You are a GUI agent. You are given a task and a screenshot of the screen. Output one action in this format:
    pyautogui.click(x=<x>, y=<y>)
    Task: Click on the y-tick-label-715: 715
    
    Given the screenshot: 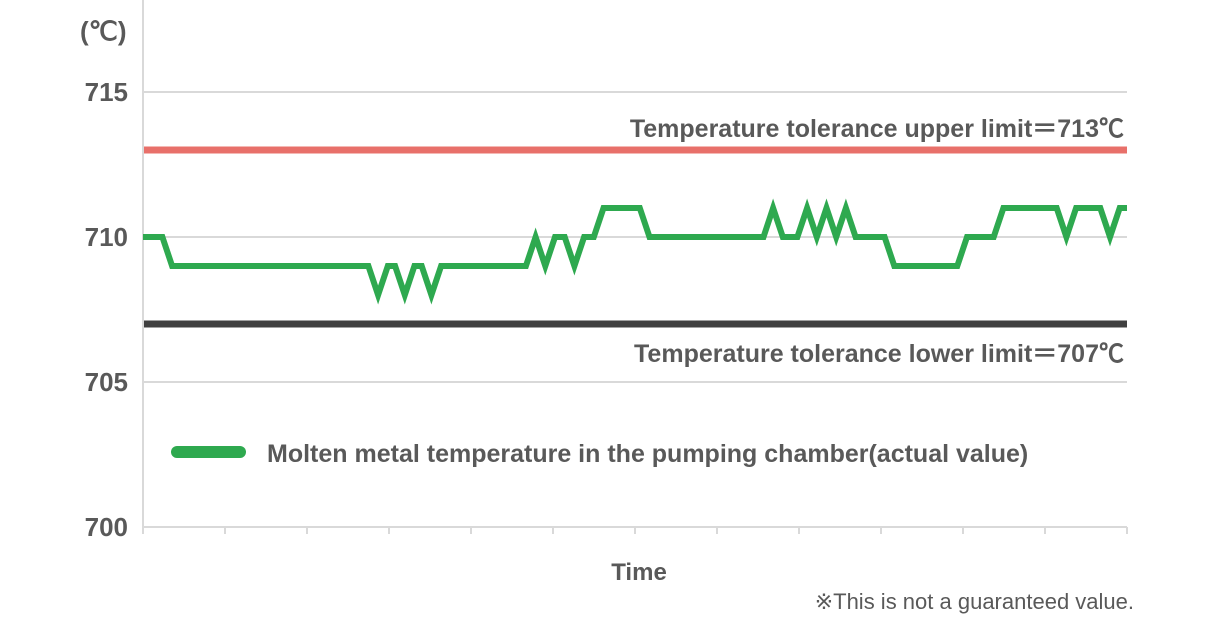 What is the action you would take?
    pyautogui.click(x=106, y=92)
    